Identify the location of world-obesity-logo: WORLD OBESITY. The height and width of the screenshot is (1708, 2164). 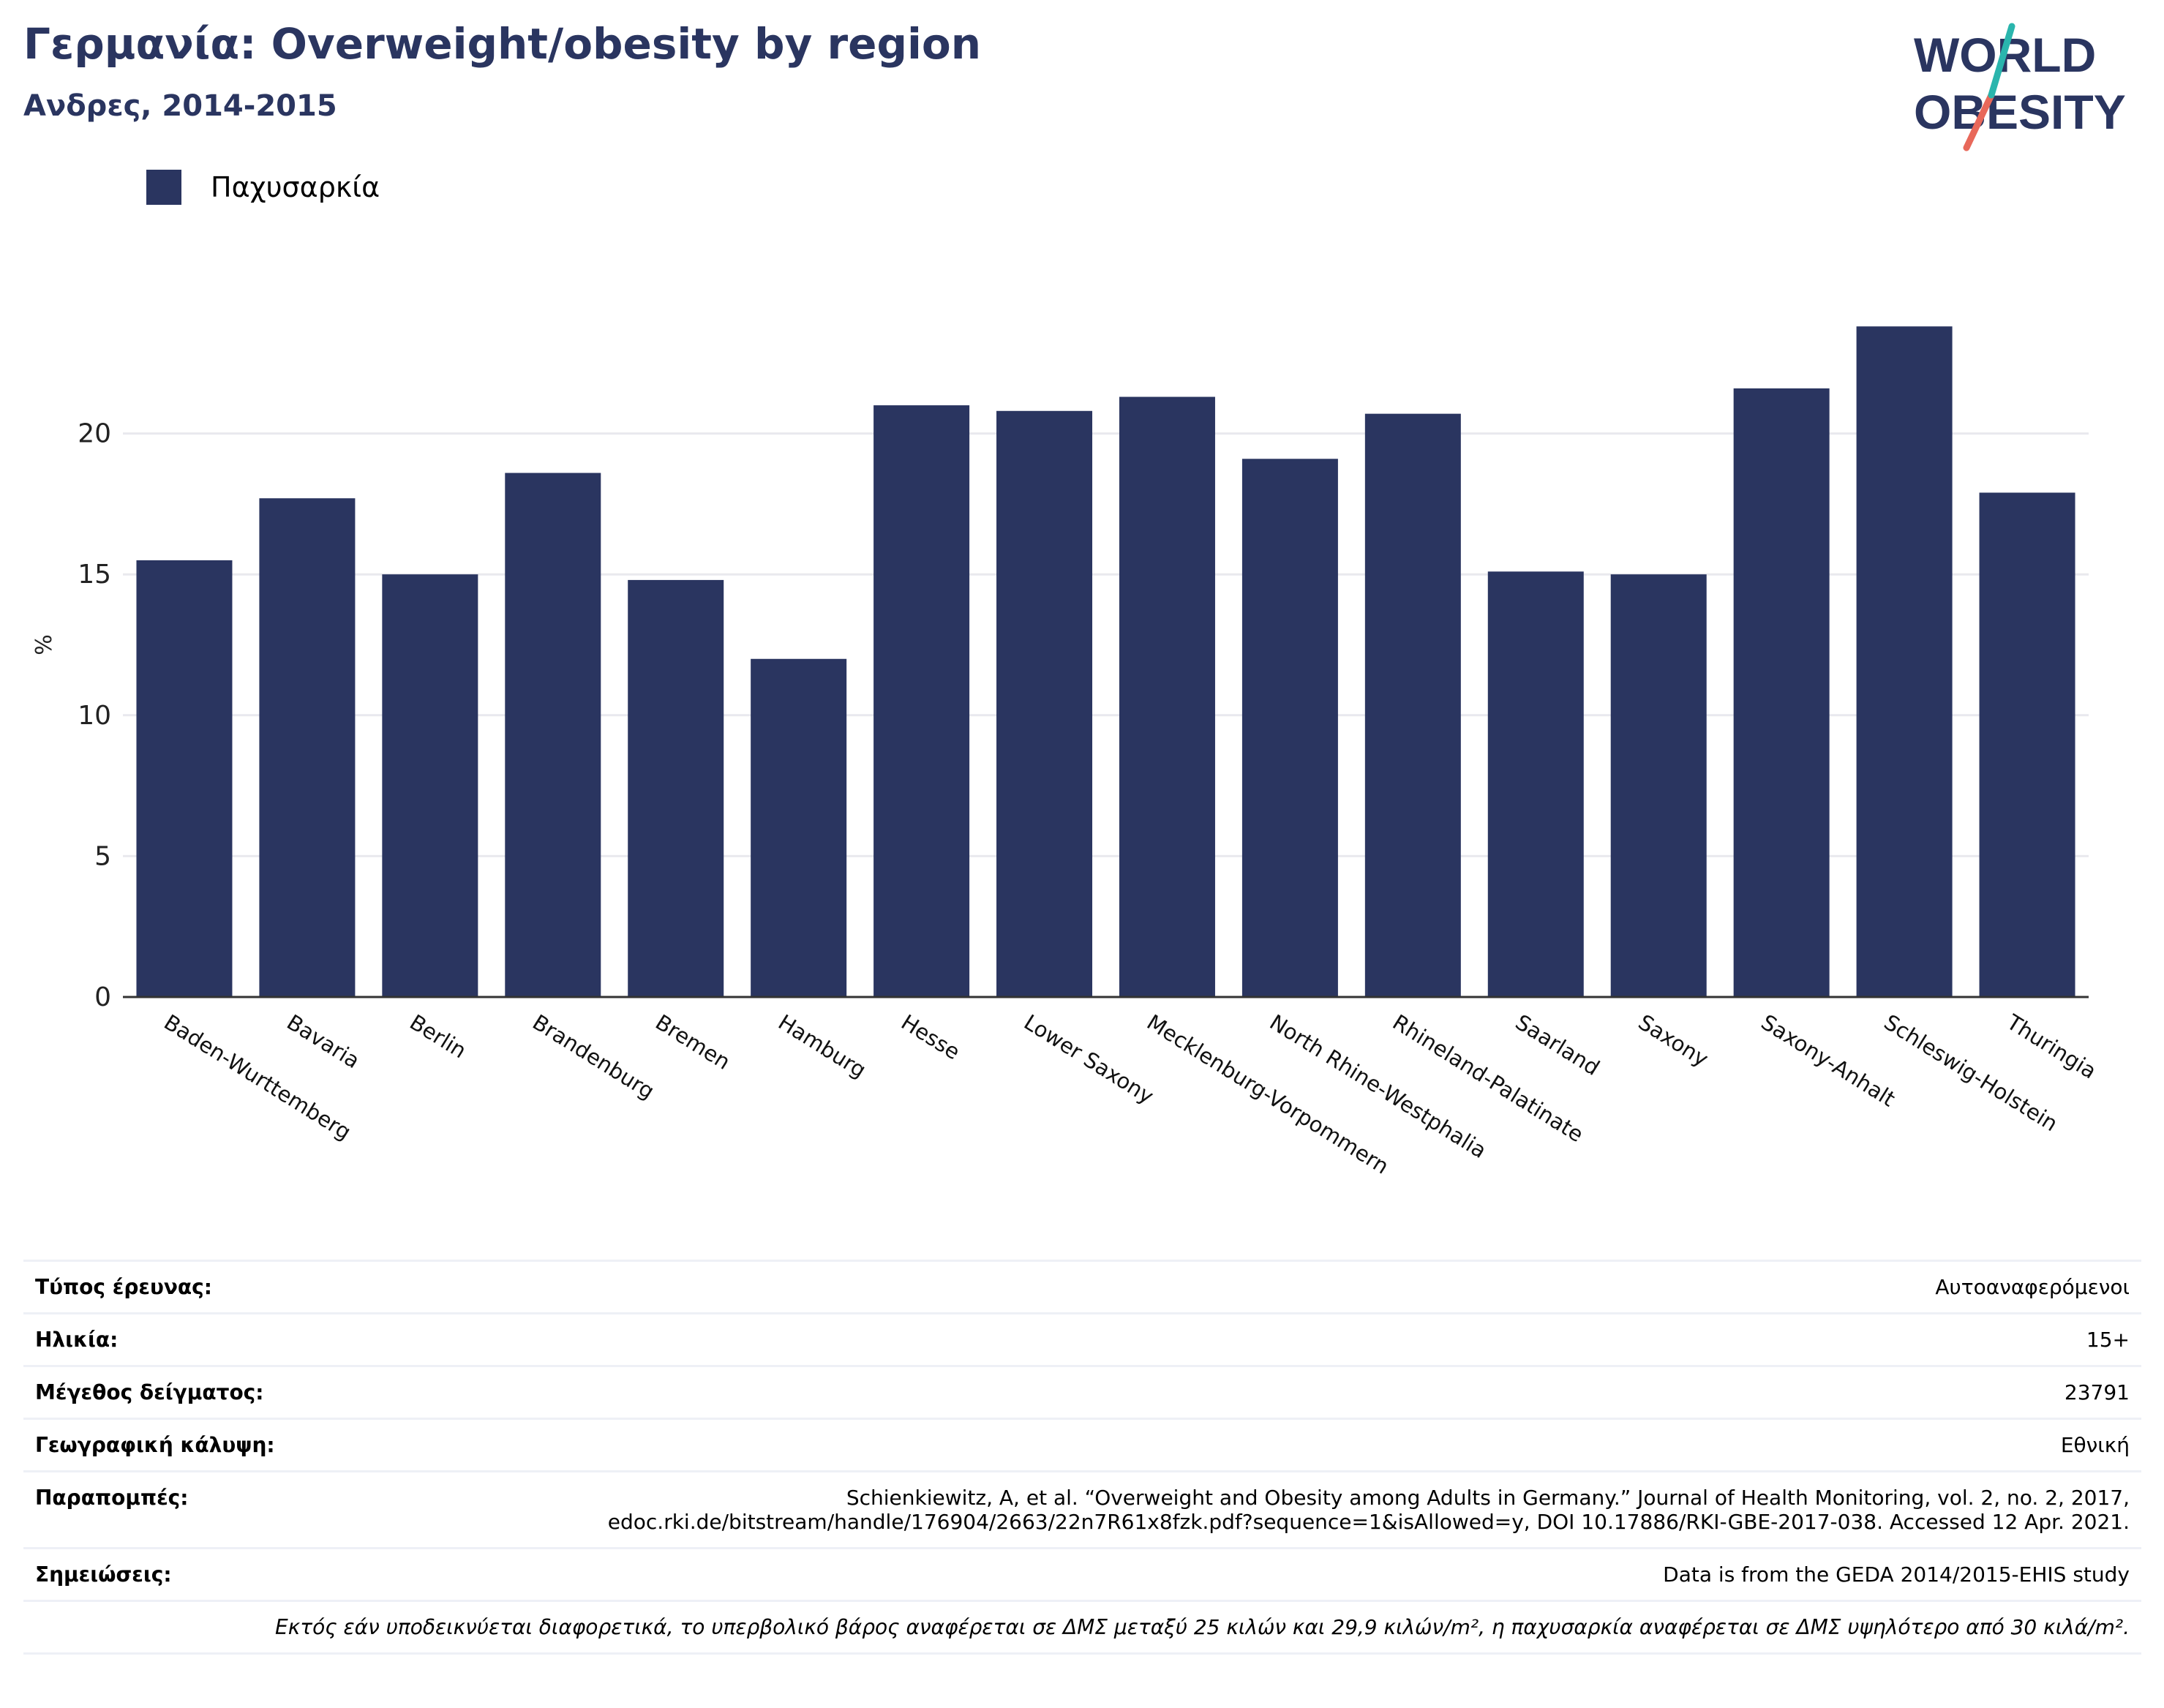
(2020, 87).